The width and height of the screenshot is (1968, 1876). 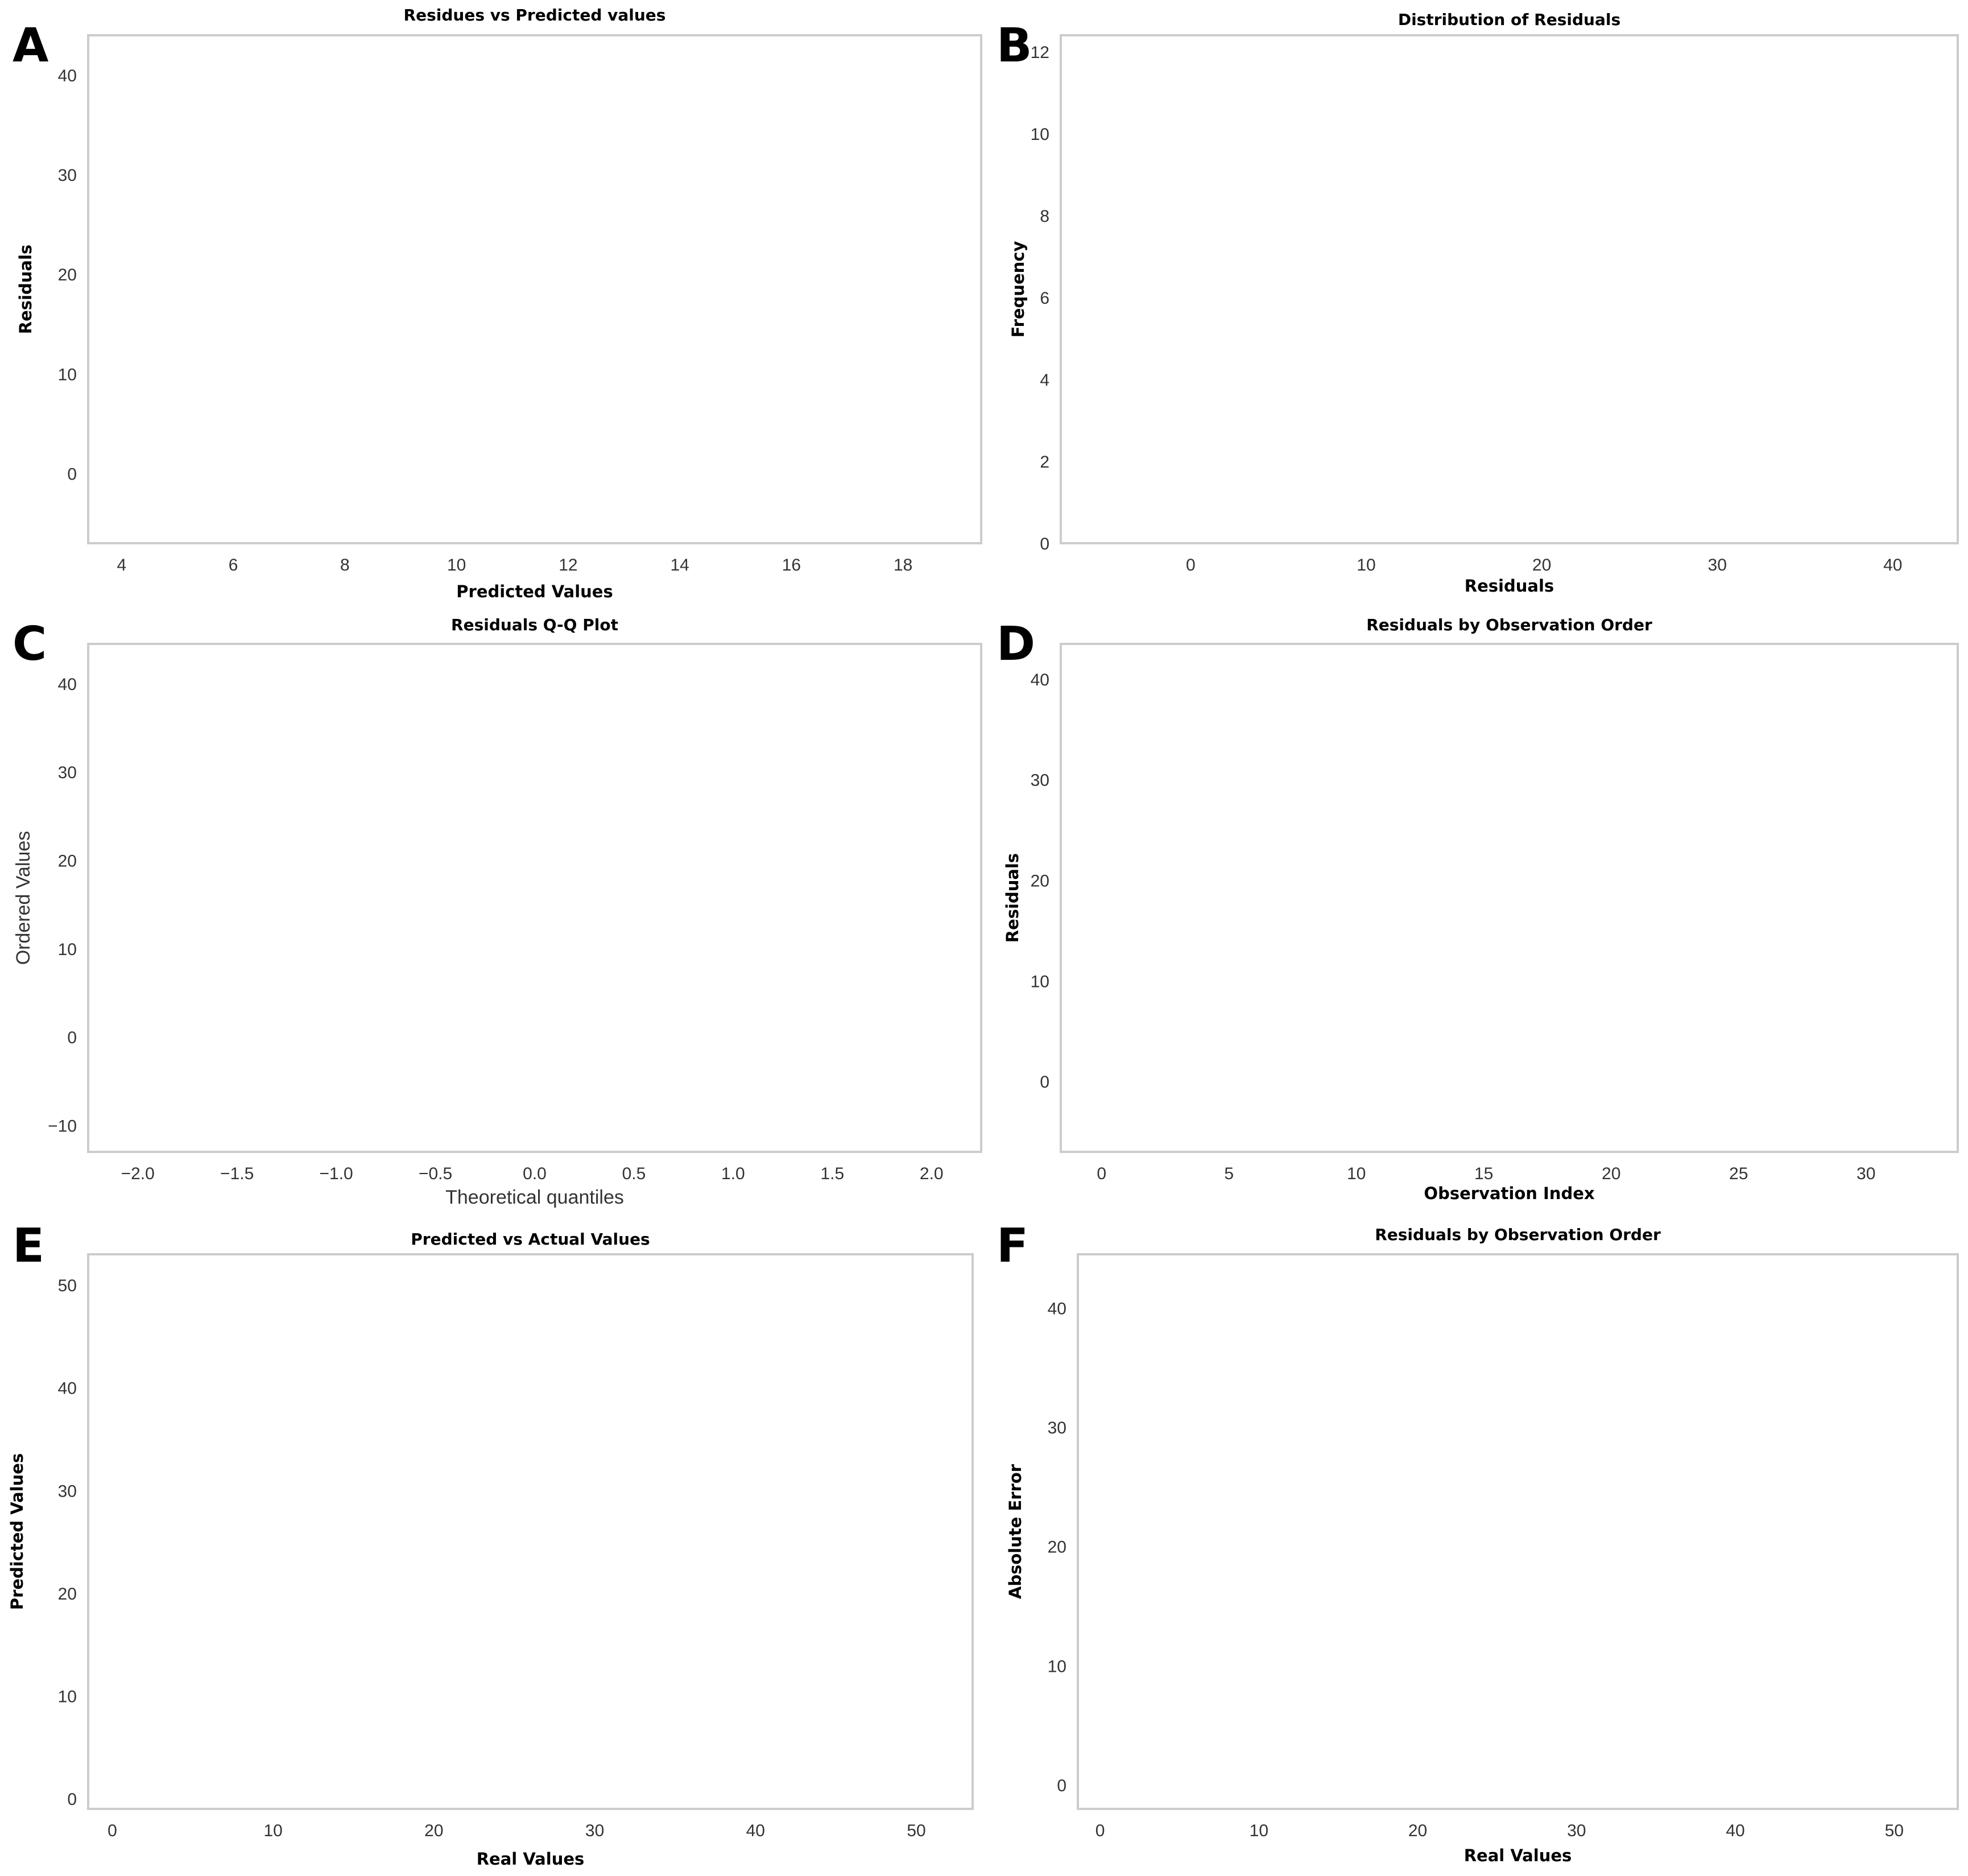 What do you see at coordinates (28, 1246) in the screenshot?
I see `panel-letter-e: E` at bounding box center [28, 1246].